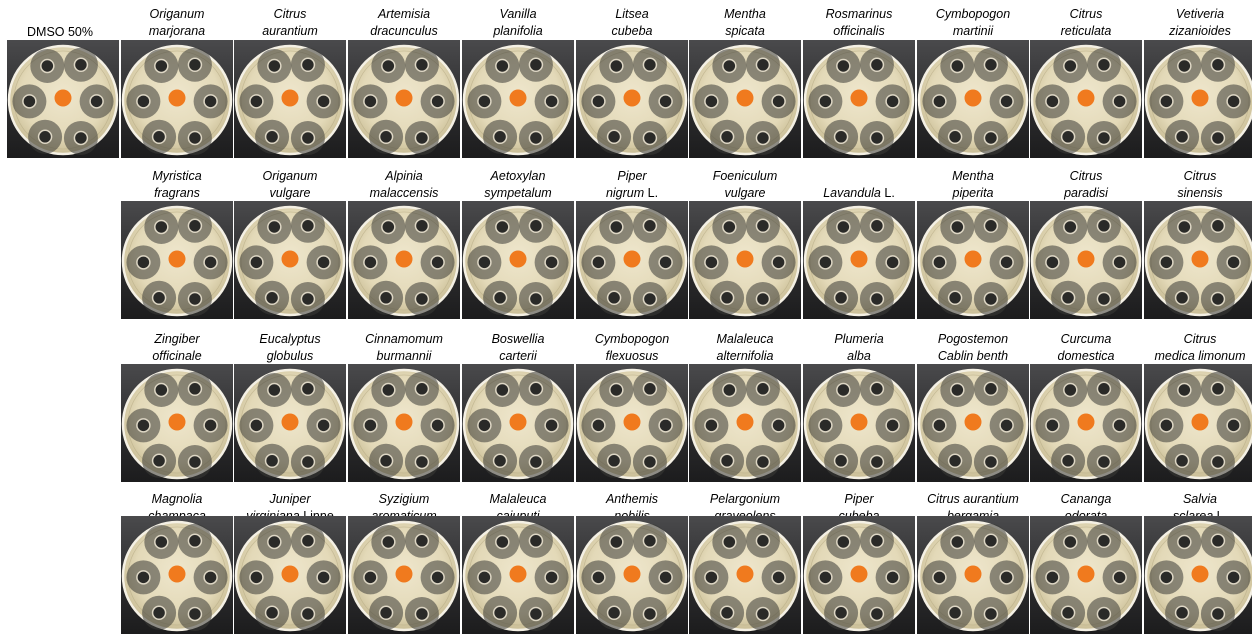 The height and width of the screenshot is (637, 1252). Describe the element at coordinates (404, 176) in the screenshot. I see `genus-text: Alpinia` at that location.